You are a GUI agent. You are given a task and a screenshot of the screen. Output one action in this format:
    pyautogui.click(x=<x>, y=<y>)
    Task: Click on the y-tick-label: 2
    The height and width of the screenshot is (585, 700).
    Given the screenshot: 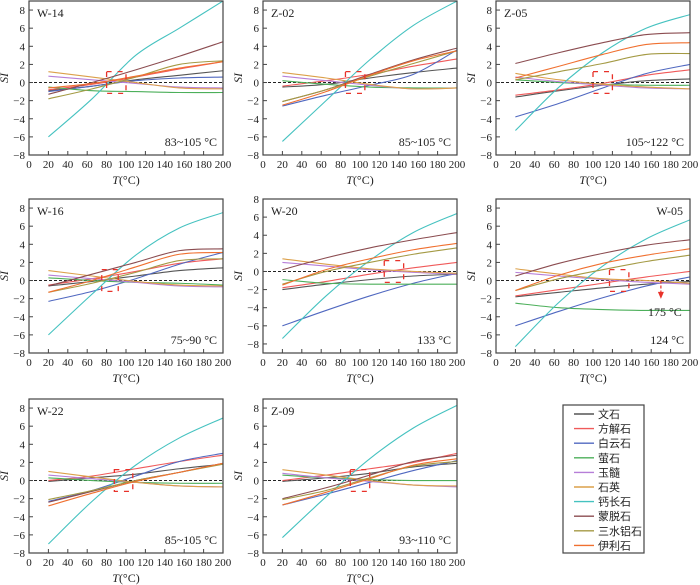 What is the action you would take?
    pyautogui.click(x=257, y=463)
    